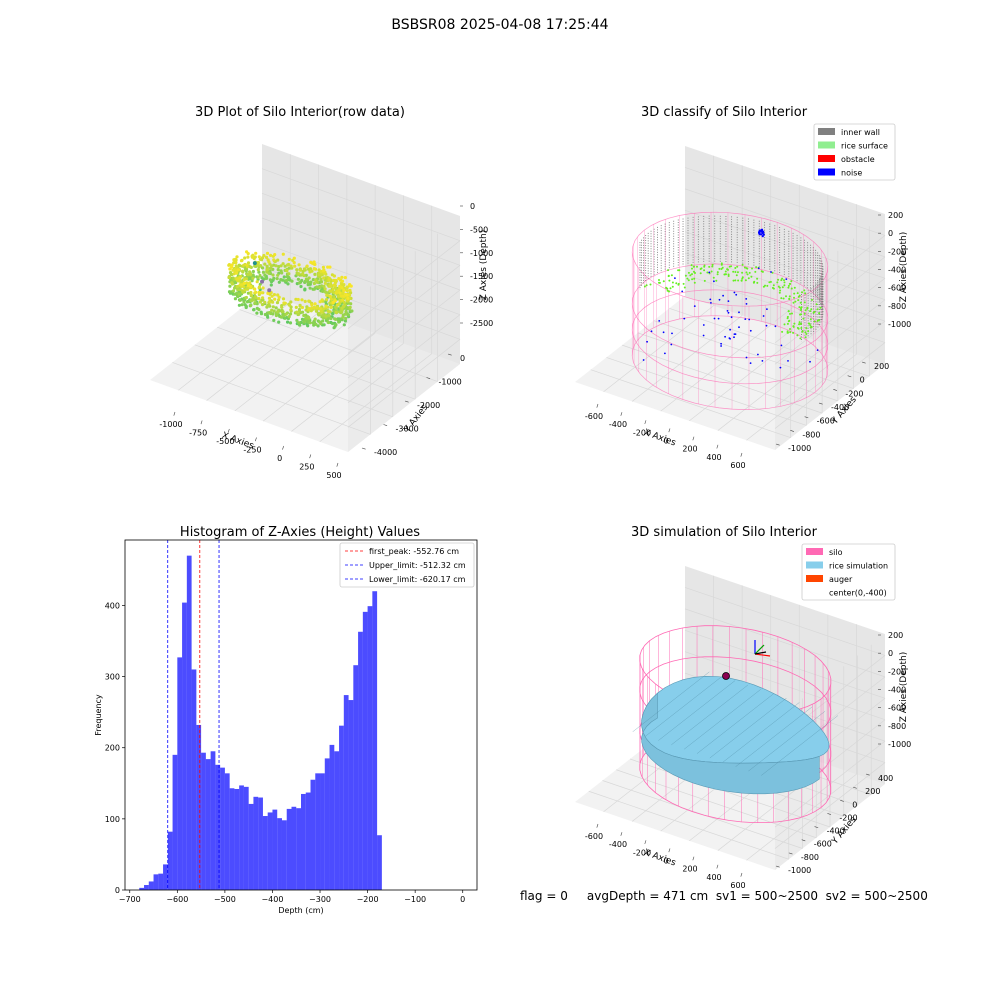 The image size is (1000, 1000). Describe the element at coordinates (774, 736) in the screenshot. I see `rice-mesh` at that location.